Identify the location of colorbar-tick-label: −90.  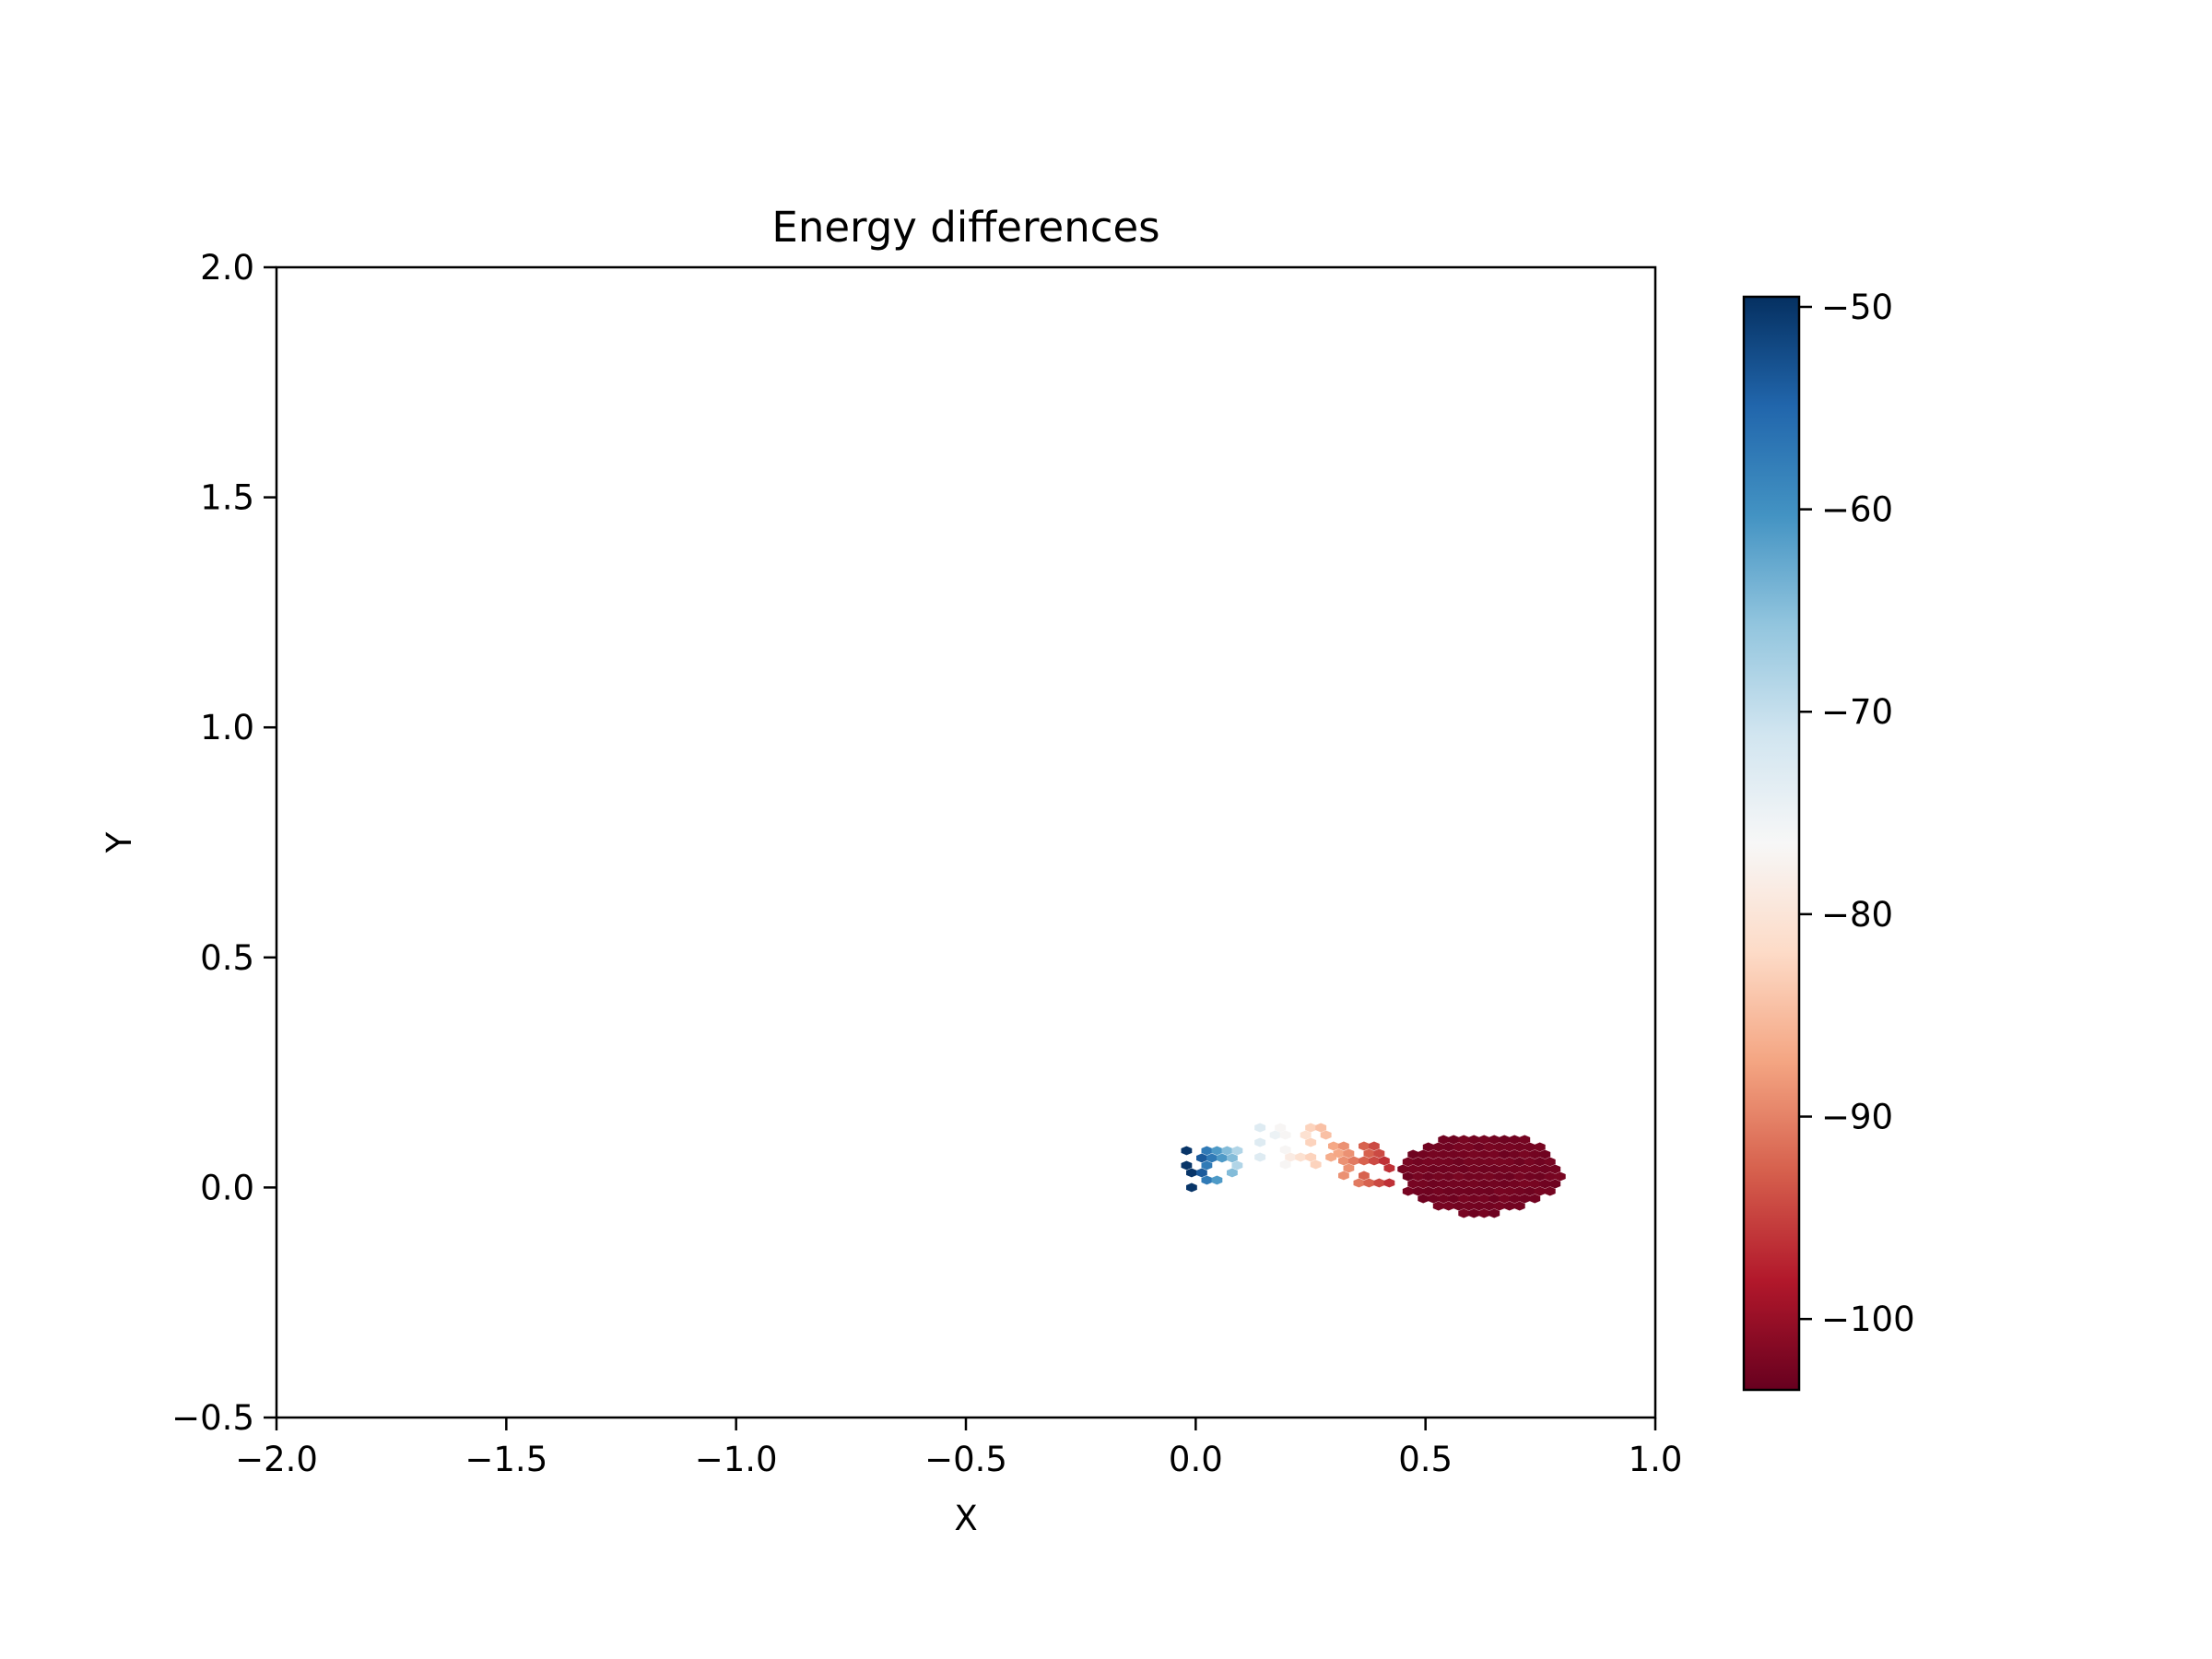
(1857, 1117).